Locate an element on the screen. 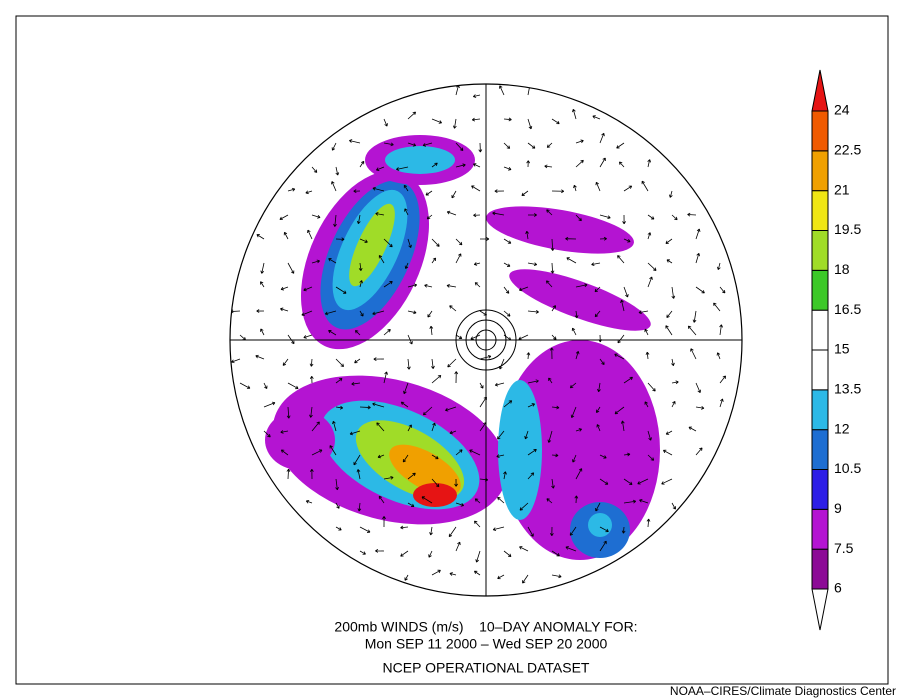  credit: NOAA–CIRES/Climate Diagnostics Center is located at coordinates (783, 691).